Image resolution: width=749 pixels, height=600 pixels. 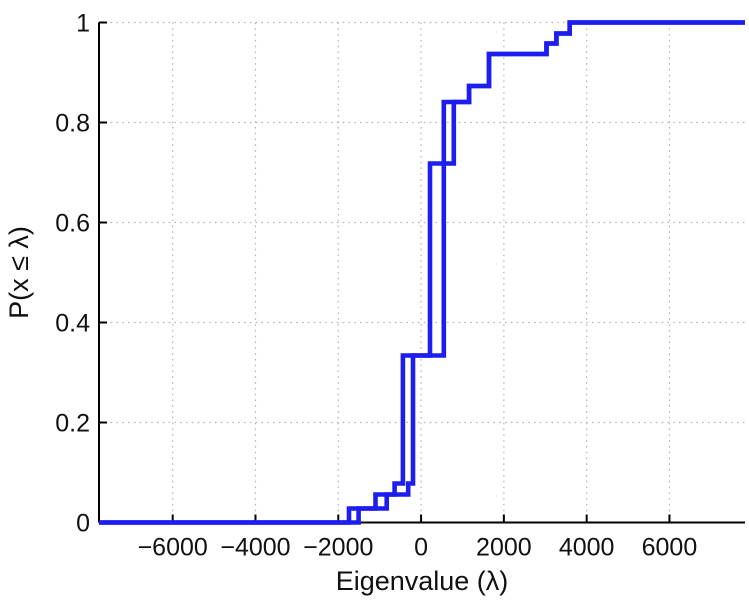 What do you see at coordinates (72, 224) in the screenshot?
I see `y-tick-label: 0.6` at bounding box center [72, 224].